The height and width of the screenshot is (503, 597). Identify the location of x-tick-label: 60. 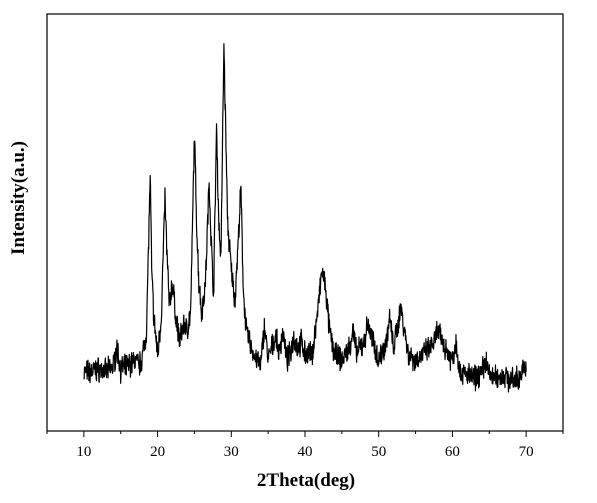
(452, 452).